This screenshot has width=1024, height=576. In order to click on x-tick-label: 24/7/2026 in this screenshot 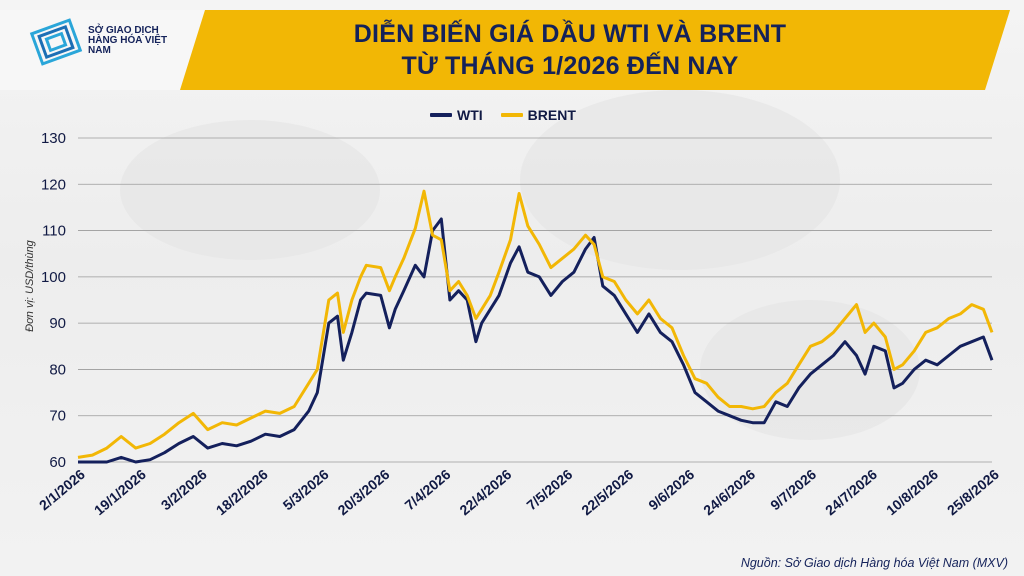, I will do `click(851, 492)`.